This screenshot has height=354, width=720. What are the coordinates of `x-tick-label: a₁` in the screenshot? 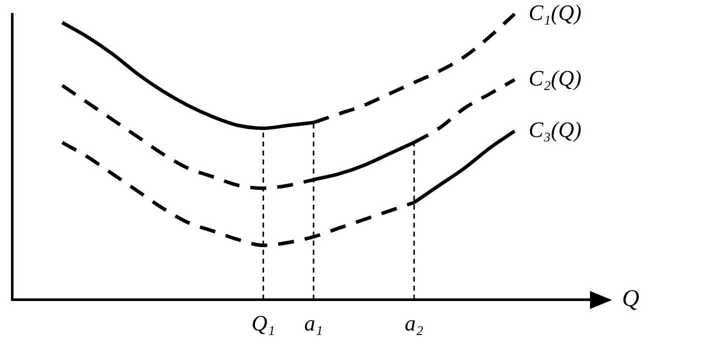 It's located at (313, 323).